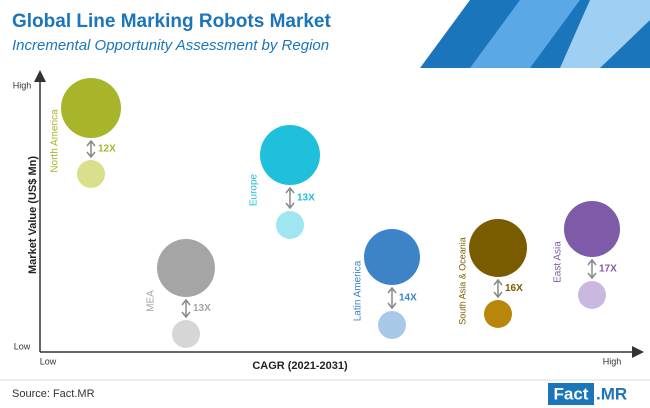 The width and height of the screenshot is (650, 408). What do you see at coordinates (612, 361) in the screenshot?
I see `x-high: High` at bounding box center [612, 361].